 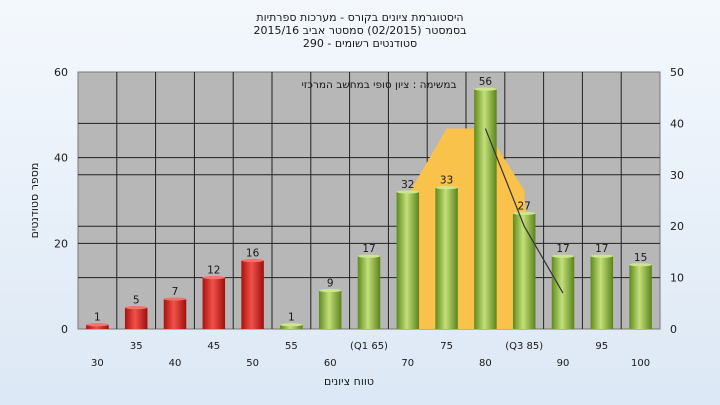 What do you see at coordinates (486, 82) in the screenshot?
I see `value-label-10: 56` at bounding box center [486, 82].